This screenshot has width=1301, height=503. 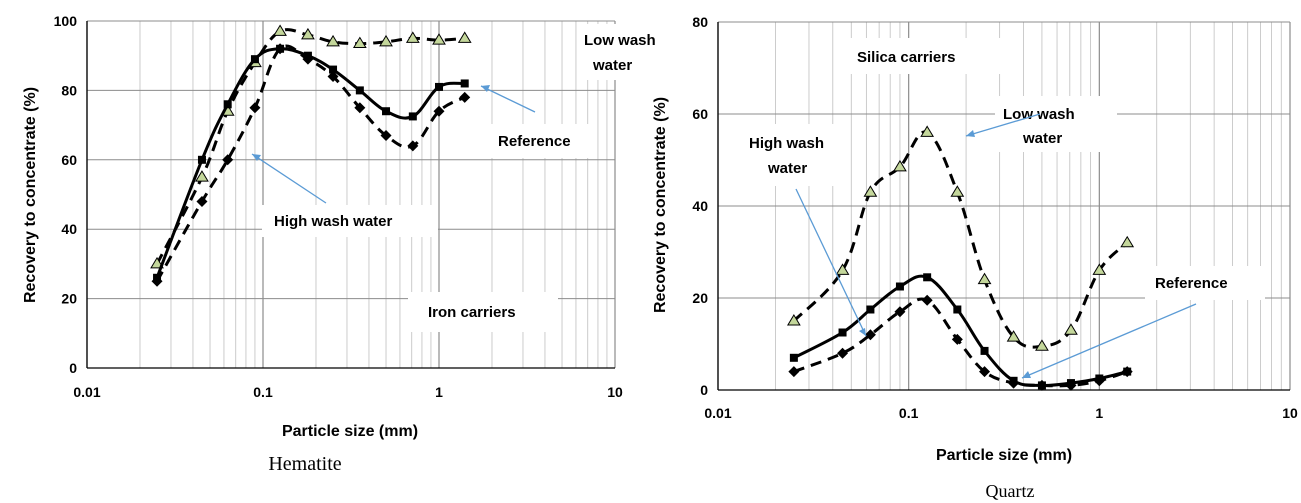 What do you see at coordinates (906, 57) in the screenshot?
I see `annotation-silica-carriers: Silica carriers` at bounding box center [906, 57].